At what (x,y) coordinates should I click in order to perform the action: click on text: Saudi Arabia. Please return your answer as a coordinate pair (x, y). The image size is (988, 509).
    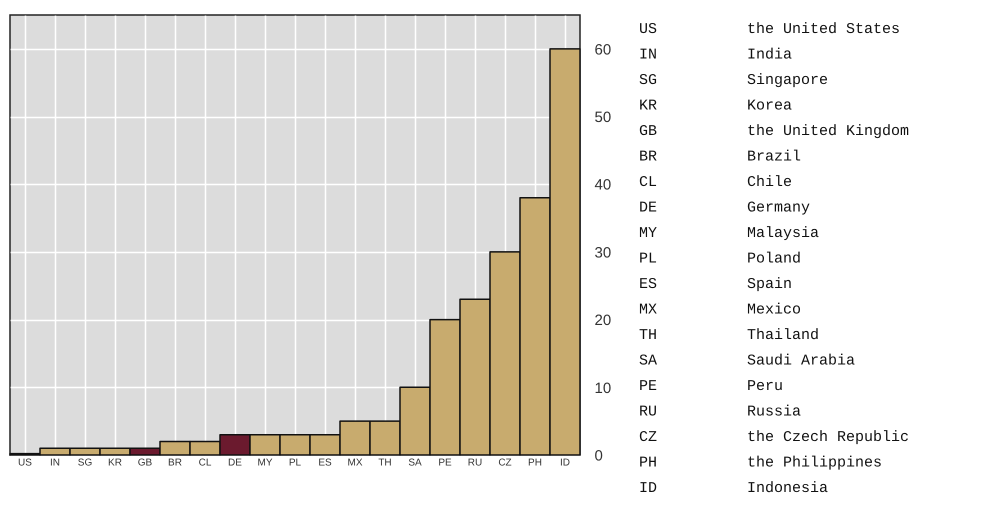
    Looking at the image, I should click on (801, 361).